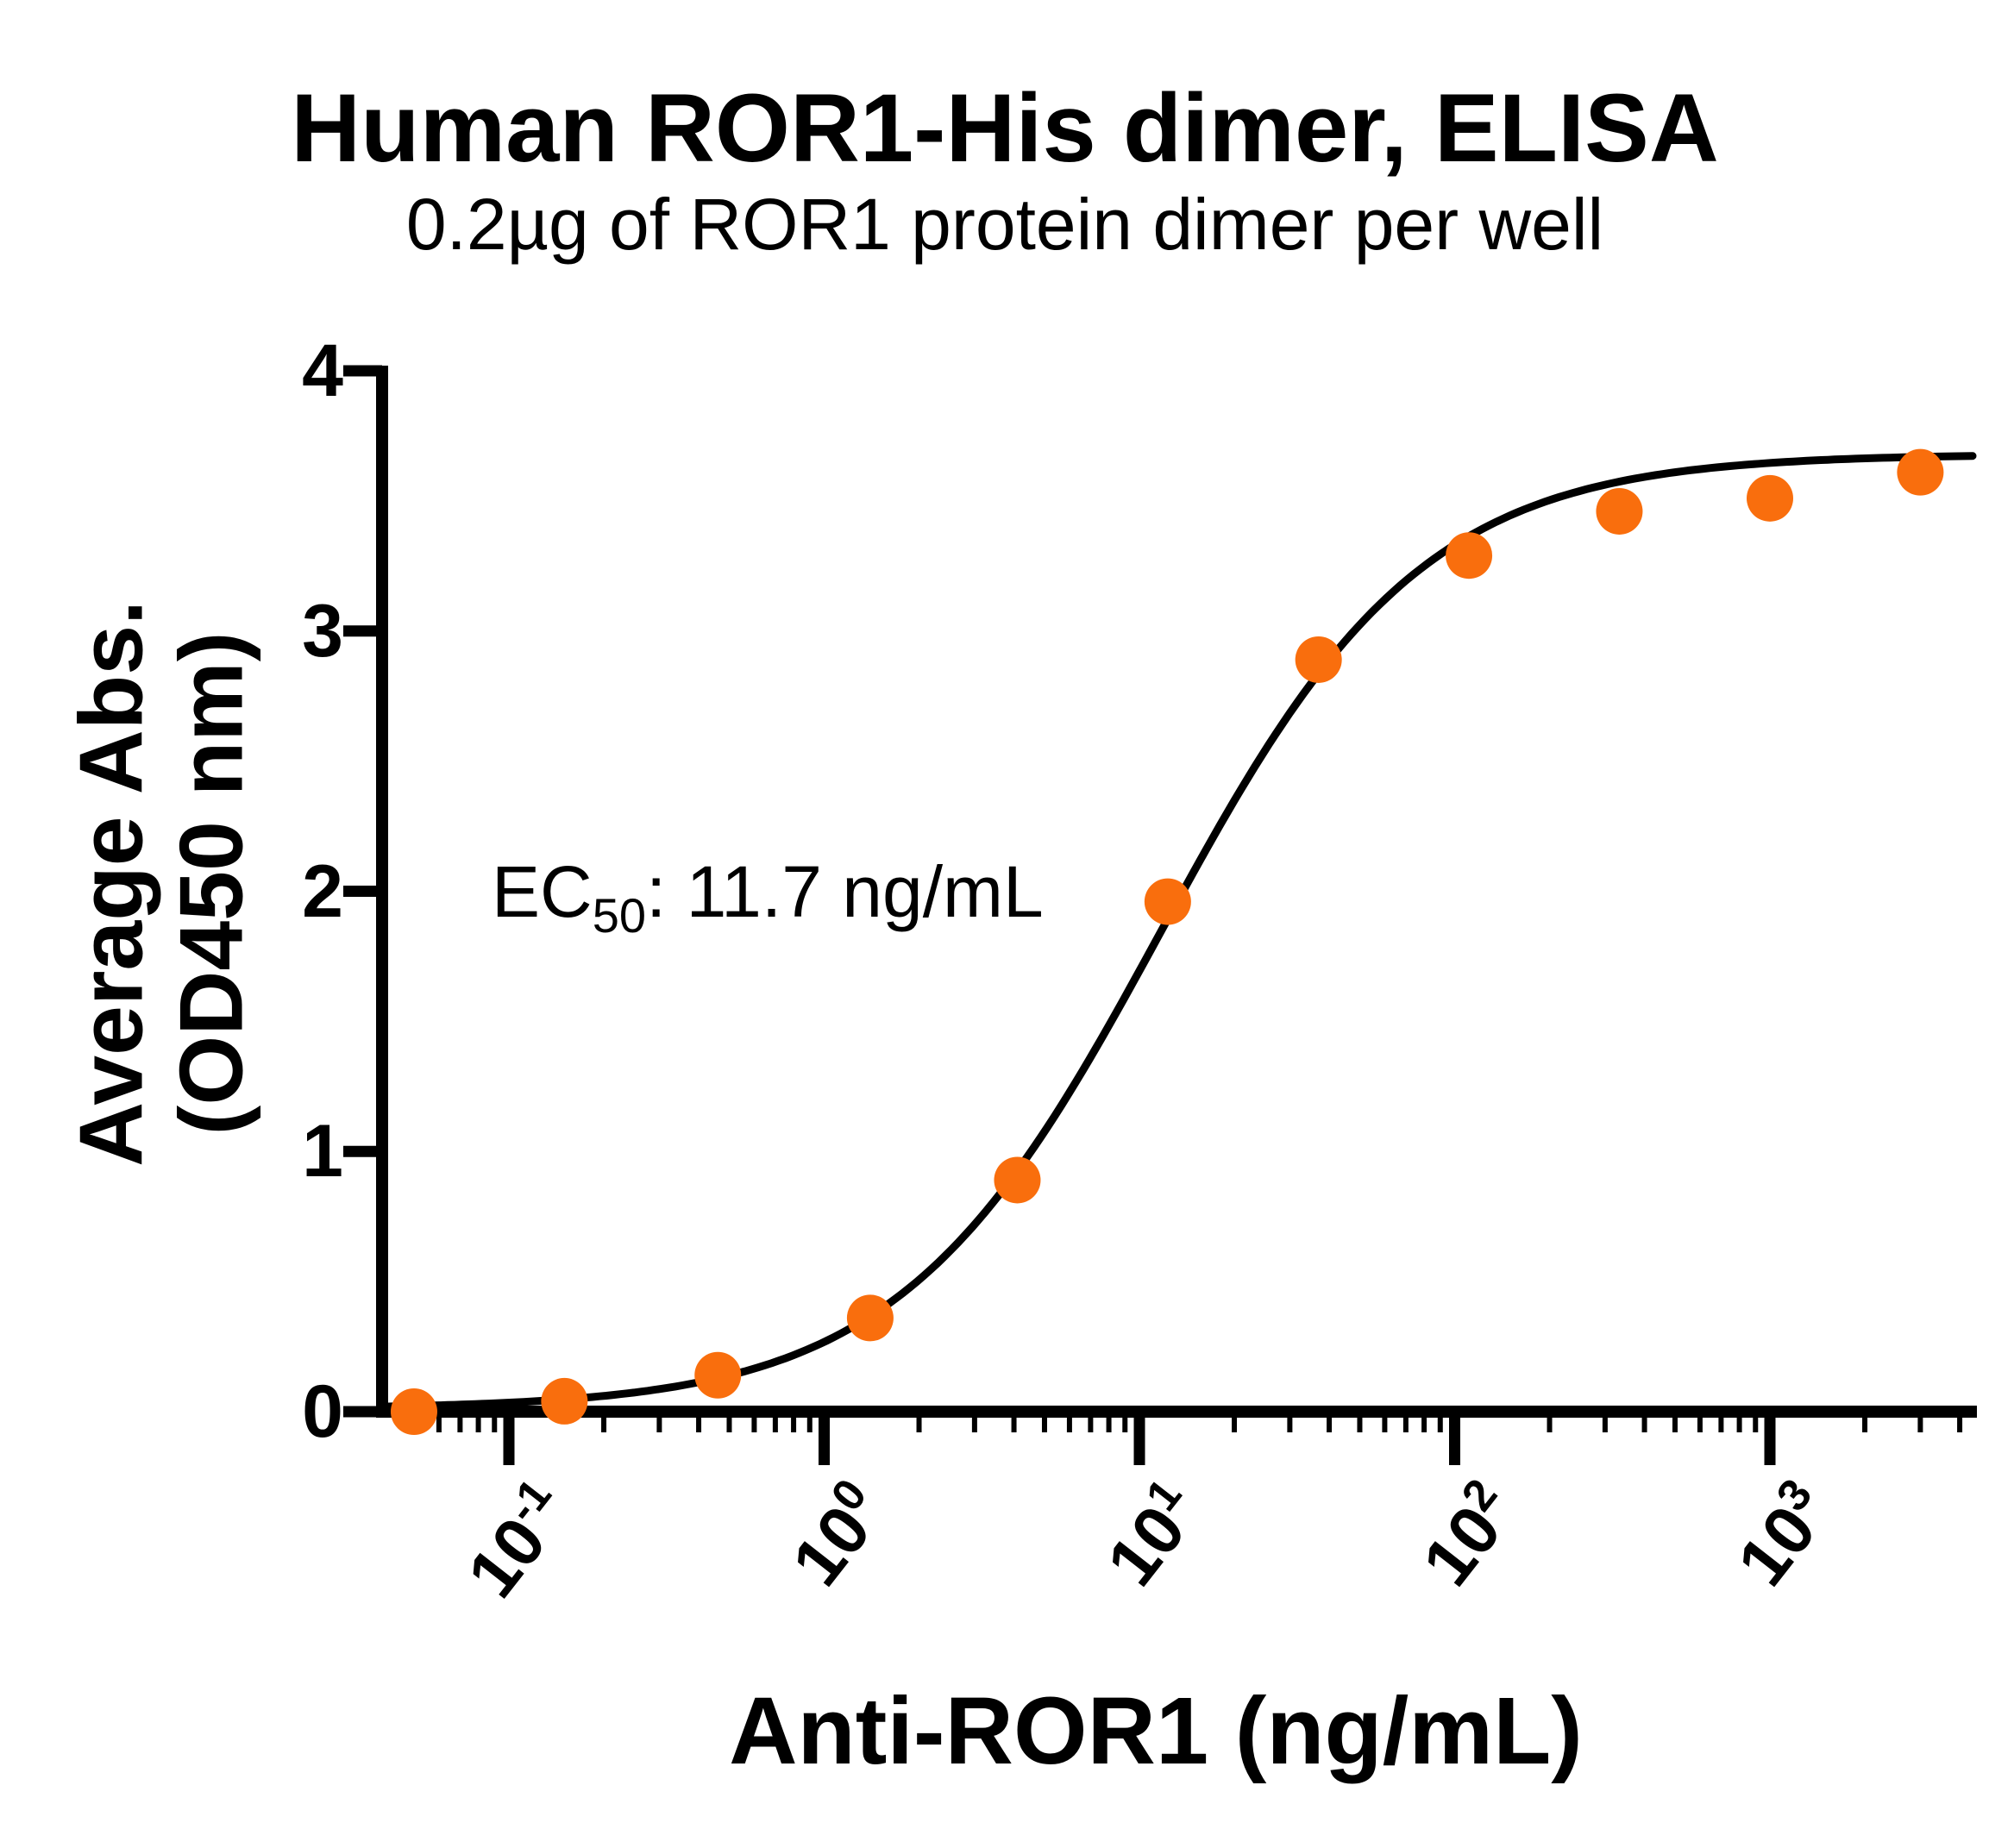  What do you see at coordinates (1005, 224) in the screenshot?
I see `chart-subtitle: 0.2µg of ROR1 protein dimer per well` at bounding box center [1005, 224].